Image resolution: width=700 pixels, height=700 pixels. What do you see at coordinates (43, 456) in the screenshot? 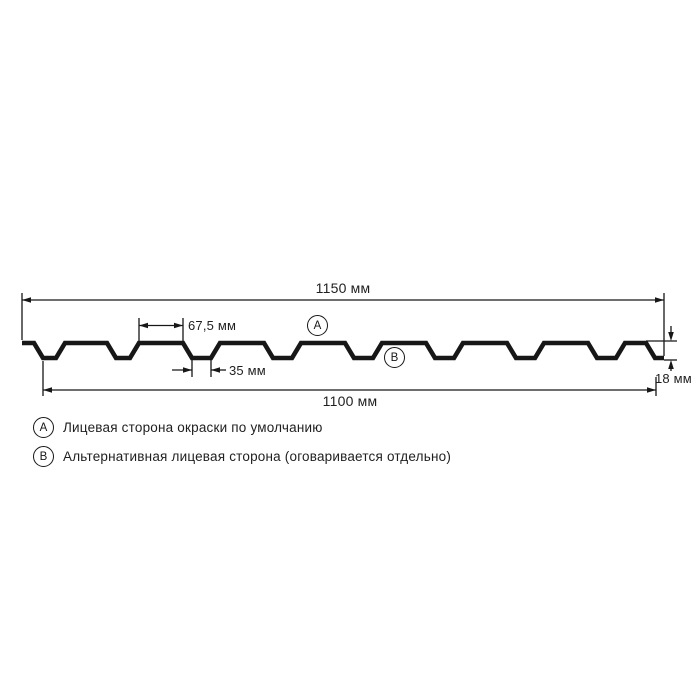
I see `legend-marker-b-circle: B` at bounding box center [43, 456].